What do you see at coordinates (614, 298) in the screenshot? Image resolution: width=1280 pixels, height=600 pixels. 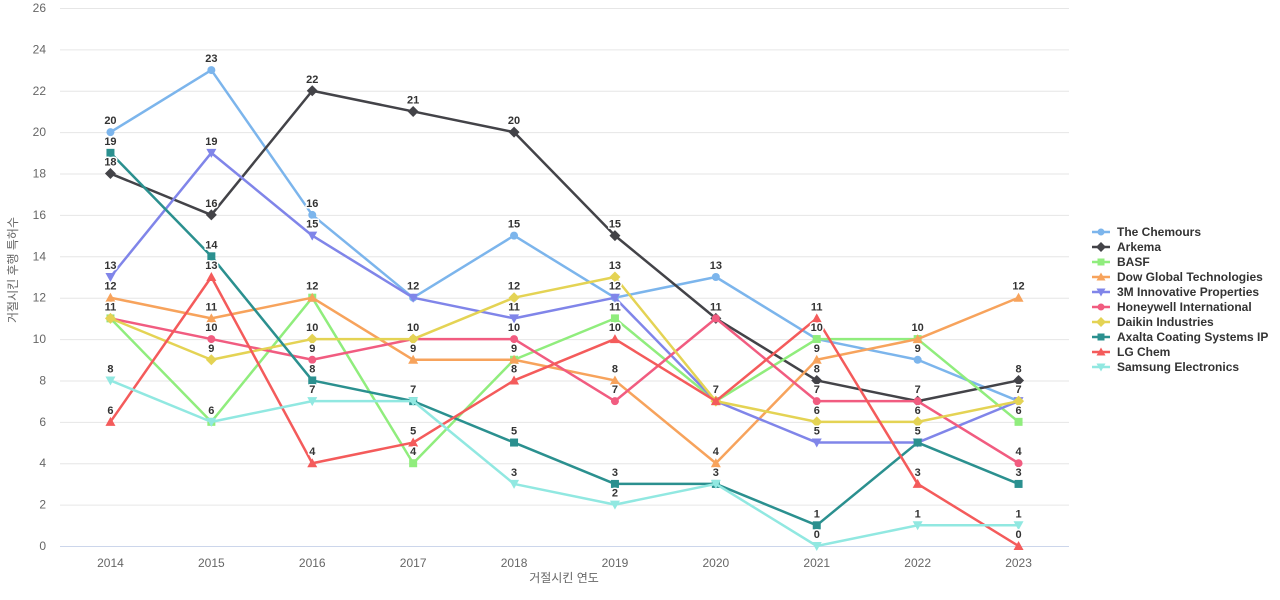 I see `point-3m-innovative-properties-2019` at bounding box center [614, 298].